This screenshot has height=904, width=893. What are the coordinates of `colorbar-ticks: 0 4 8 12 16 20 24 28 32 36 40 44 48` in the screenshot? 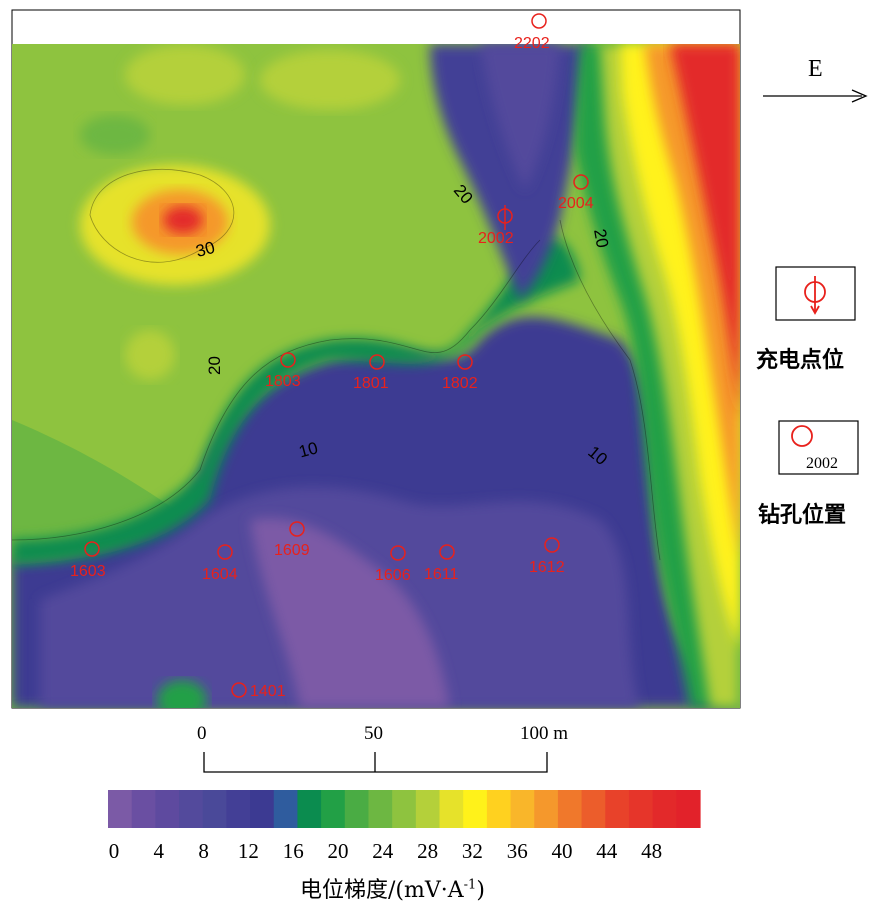 It's located at (385, 851).